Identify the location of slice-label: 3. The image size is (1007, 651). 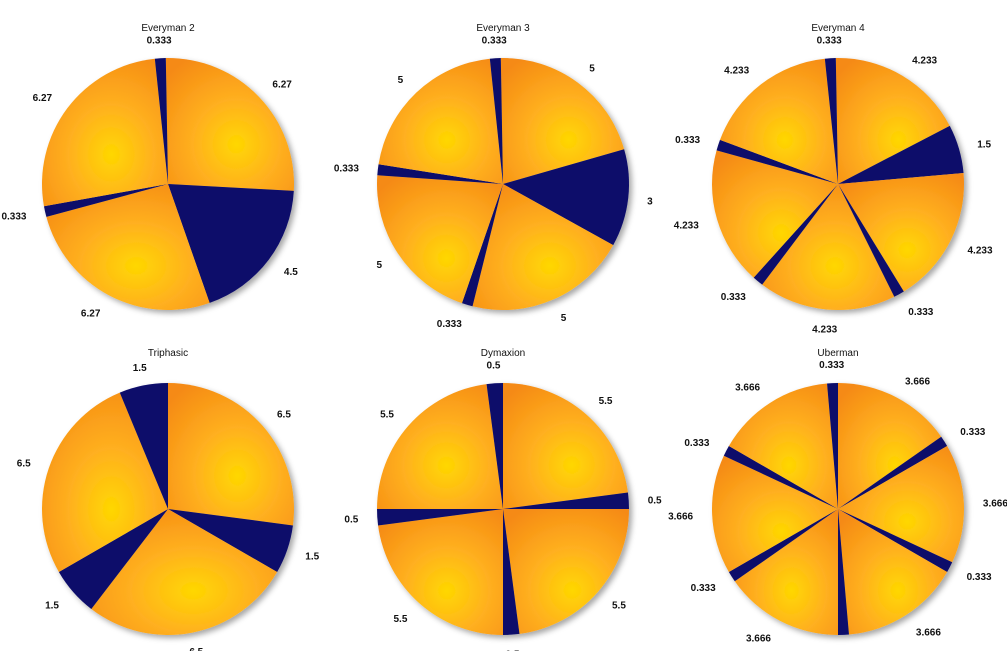
(650, 201).